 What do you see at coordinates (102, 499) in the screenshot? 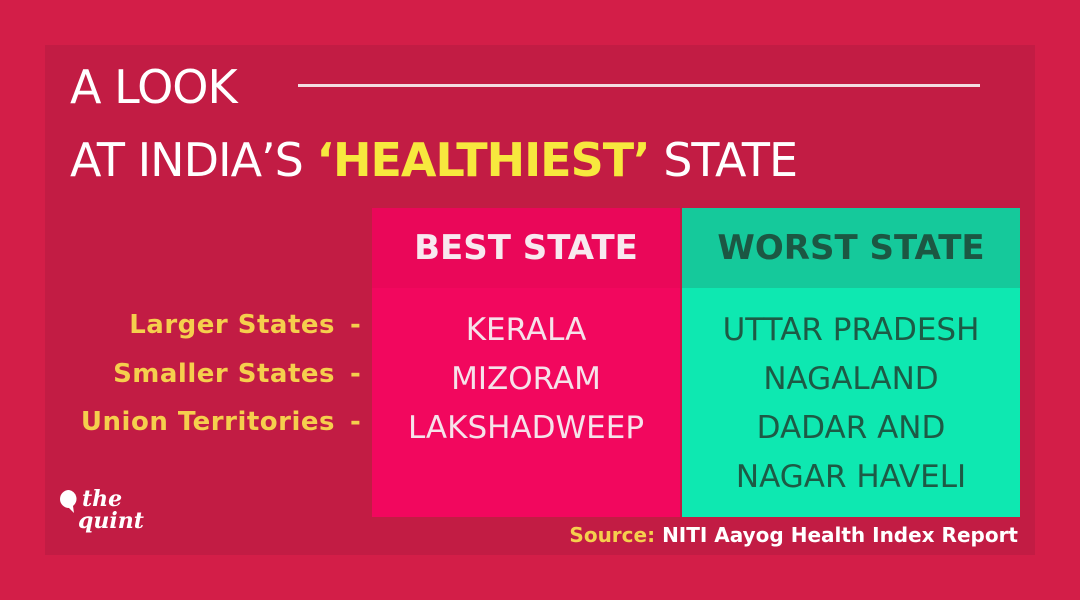
I see `logo-text: the` at bounding box center [102, 499].